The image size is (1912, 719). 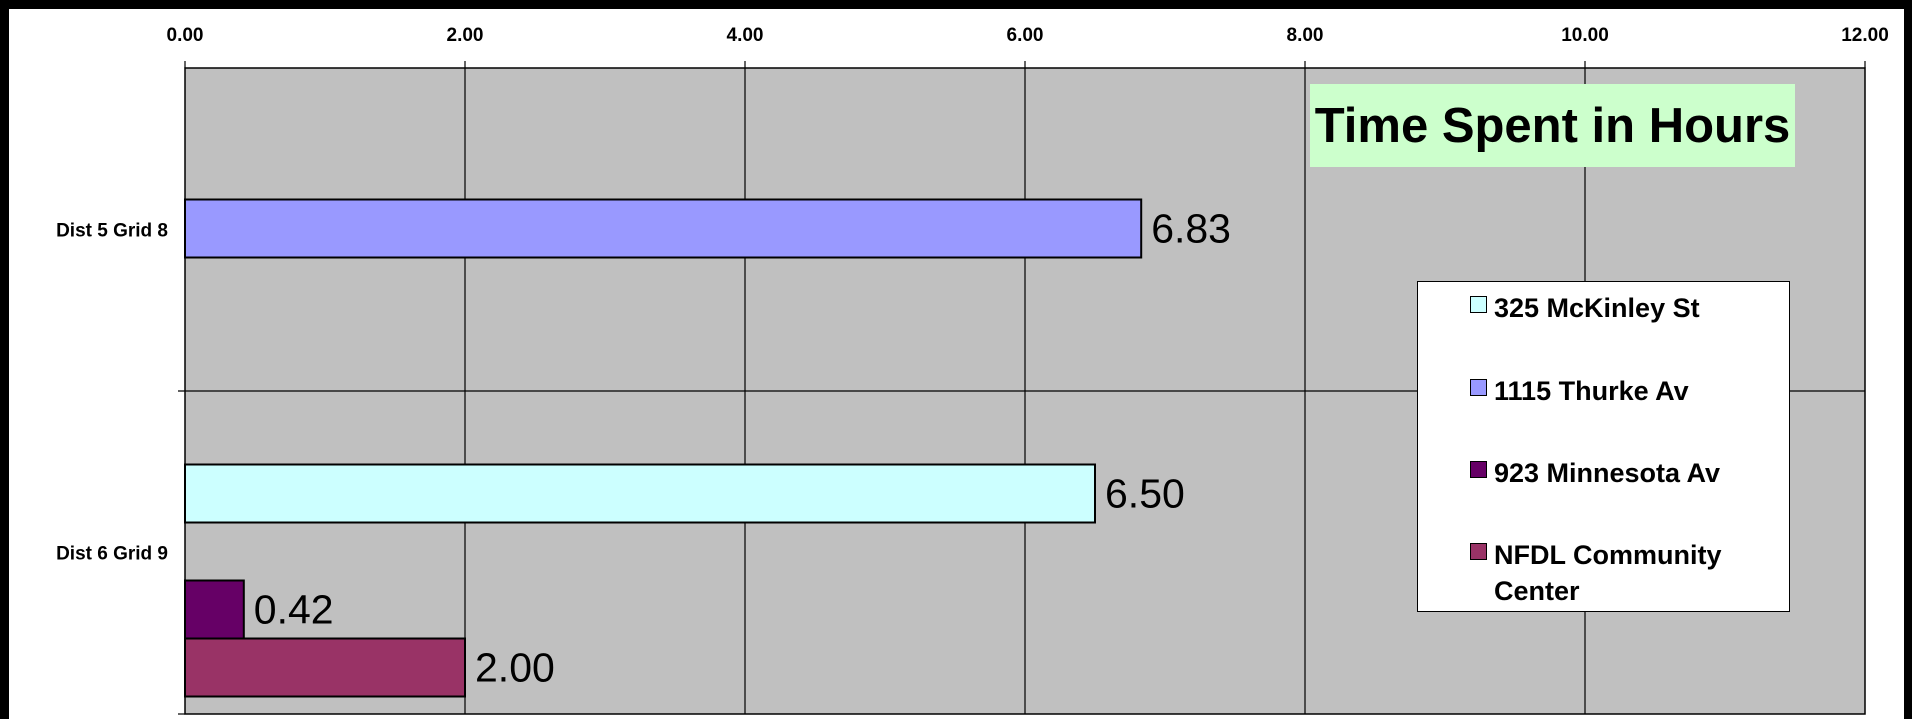 I want to click on x-tick-label: 4.00, so click(x=745, y=35).